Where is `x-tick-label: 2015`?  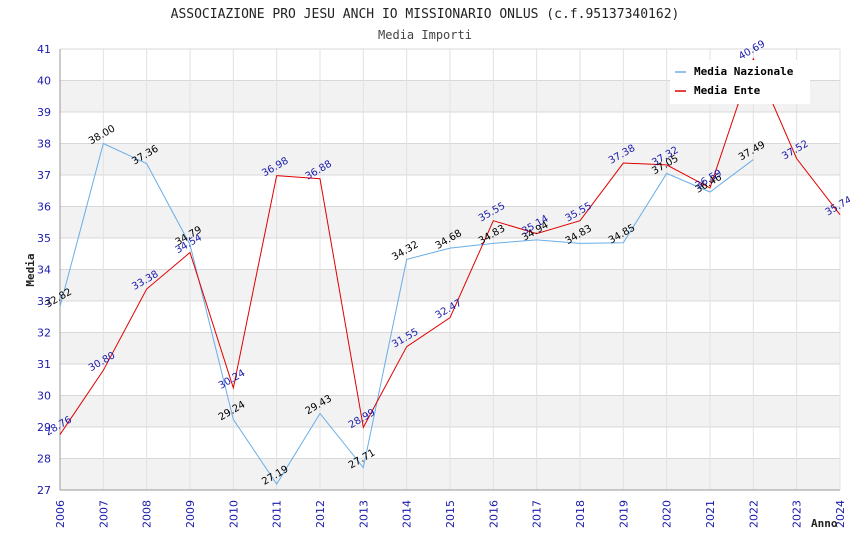
x-tick-label: 2015 is located at coordinates (450, 514).